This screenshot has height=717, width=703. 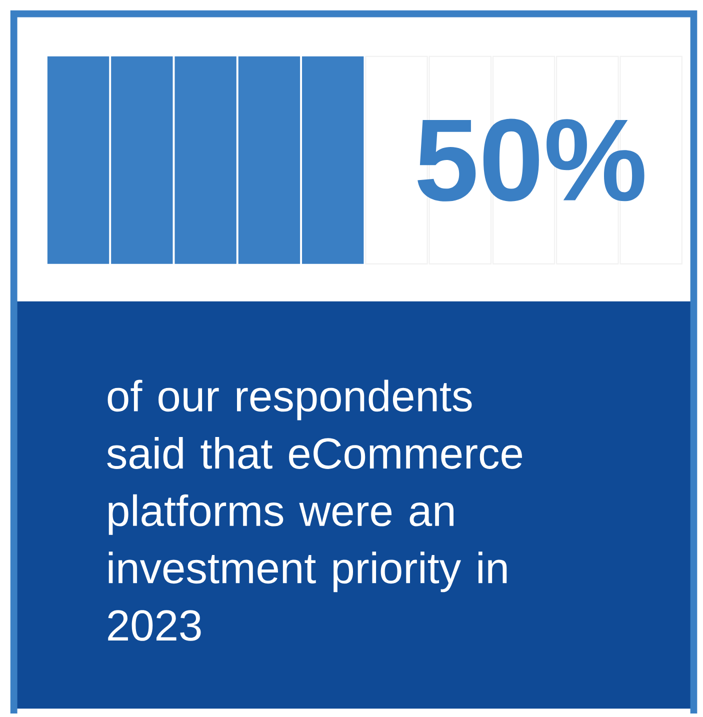 I want to click on data-label: 50%, so click(x=531, y=160).